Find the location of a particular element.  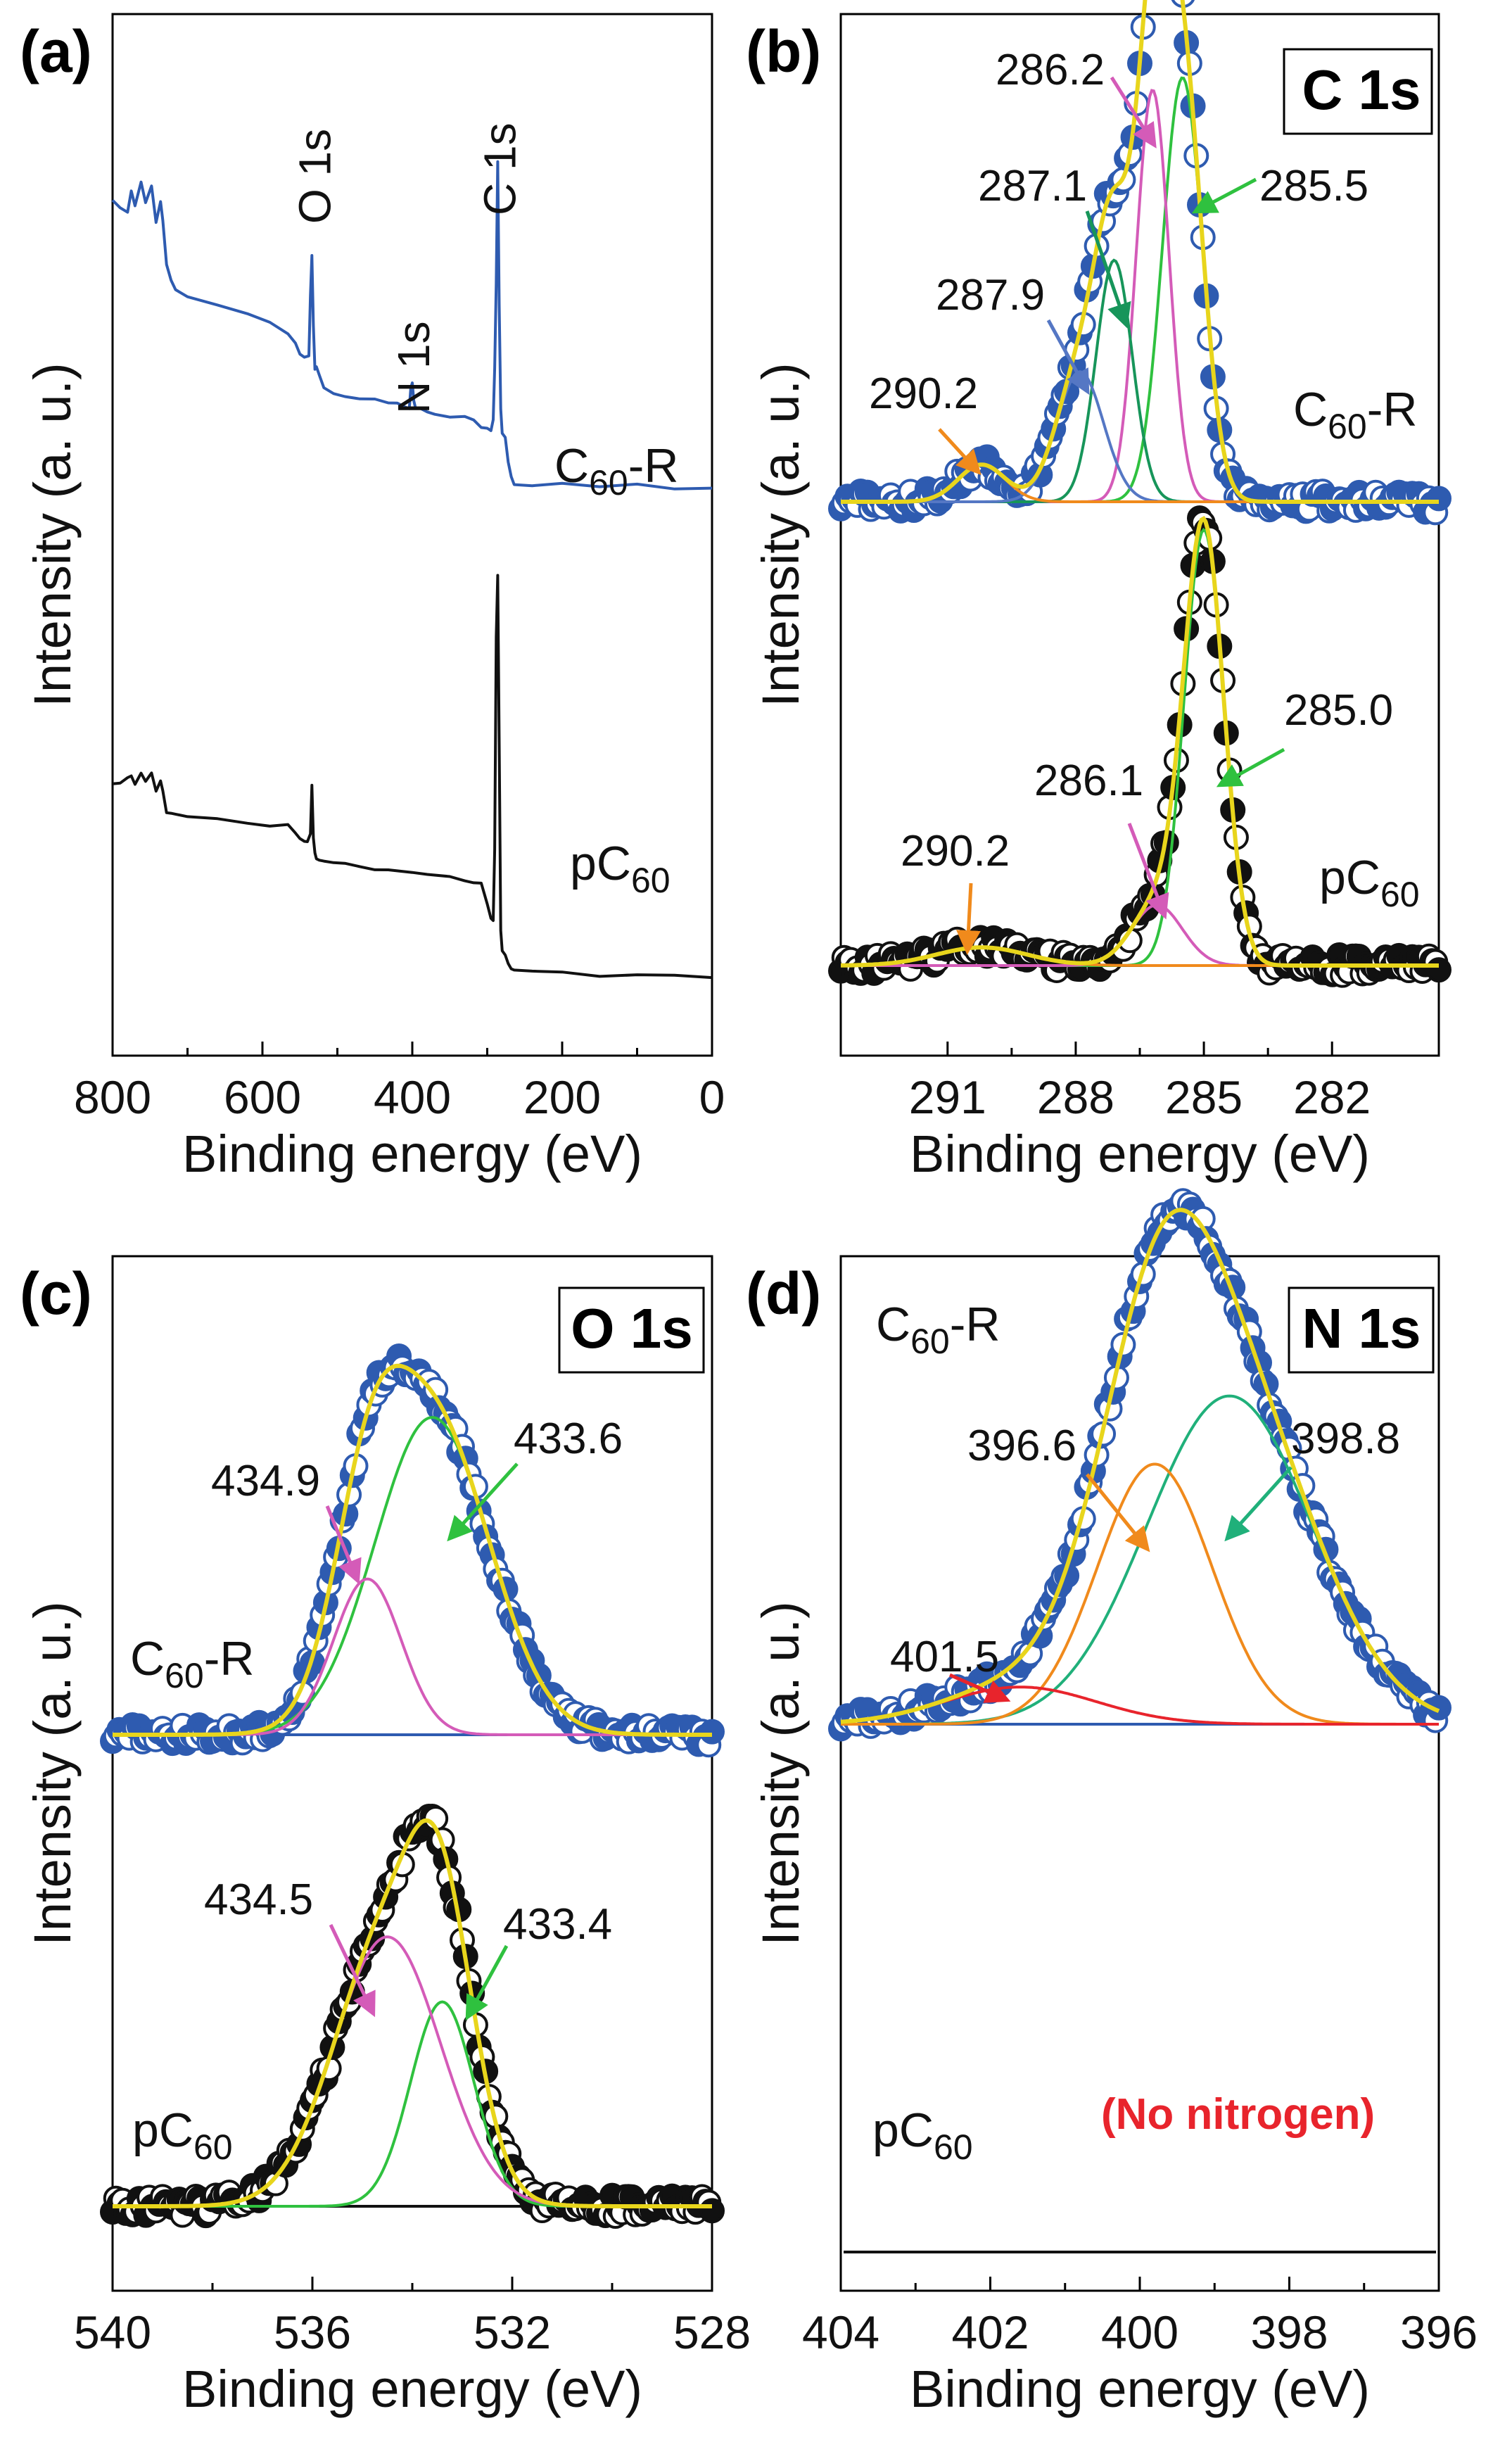

peak-label: 286.1 is located at coordinates (1088, 781).